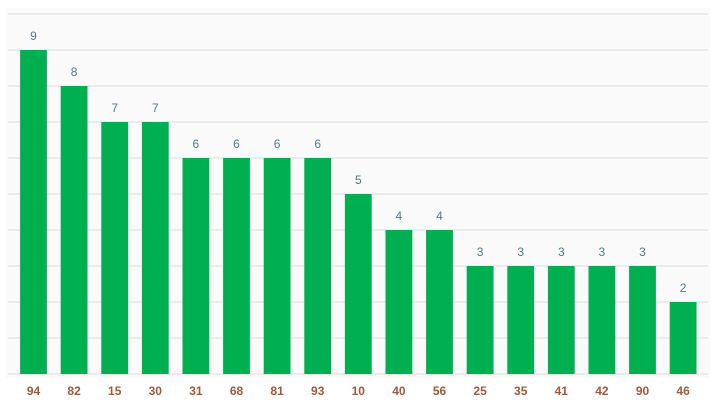 The height and width of the screenshot is (420, 717). Describe the element at coordinates (440, 391) in the screenshot. I see `x-tick-label: 56` at that location.